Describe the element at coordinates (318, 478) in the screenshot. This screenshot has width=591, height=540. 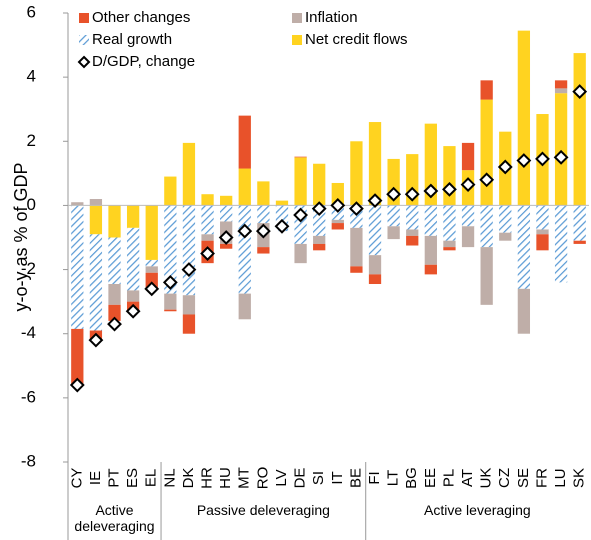
I see `x-tick-label: SI` at that location.